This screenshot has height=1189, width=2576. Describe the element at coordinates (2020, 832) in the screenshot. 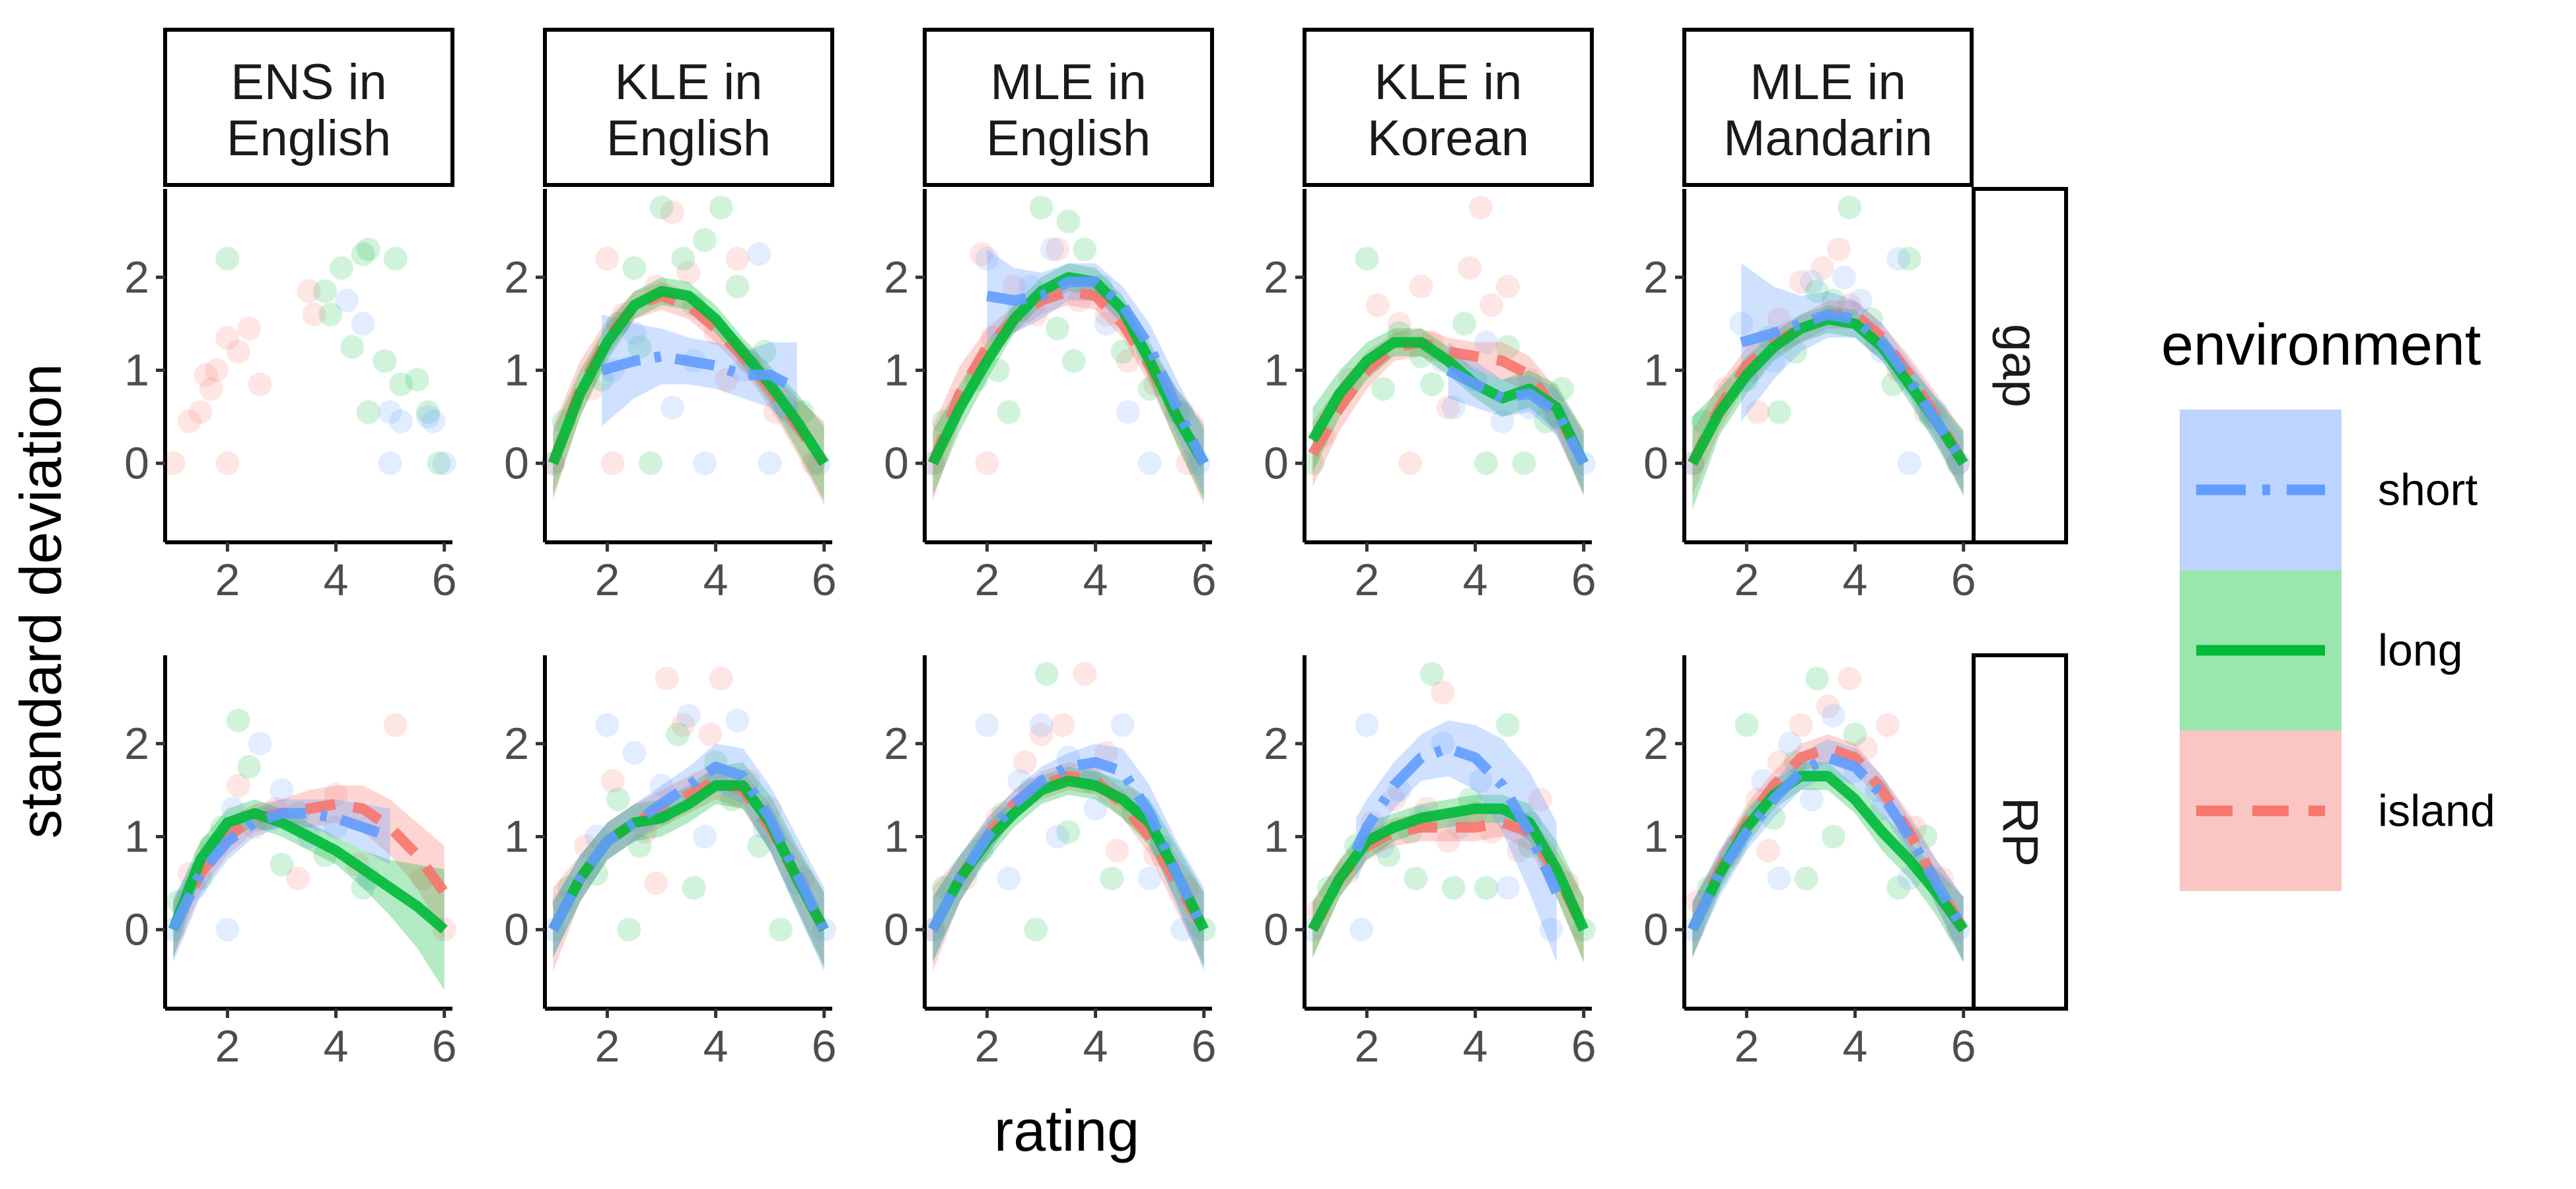

I see `row-strip: RP` at that location.